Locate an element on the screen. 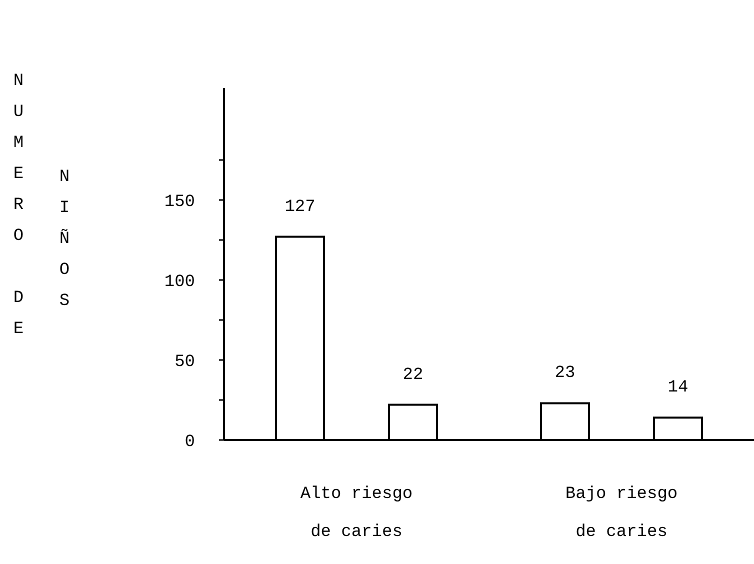  y-tick-label: 0 is located at coordinates (189, 442).